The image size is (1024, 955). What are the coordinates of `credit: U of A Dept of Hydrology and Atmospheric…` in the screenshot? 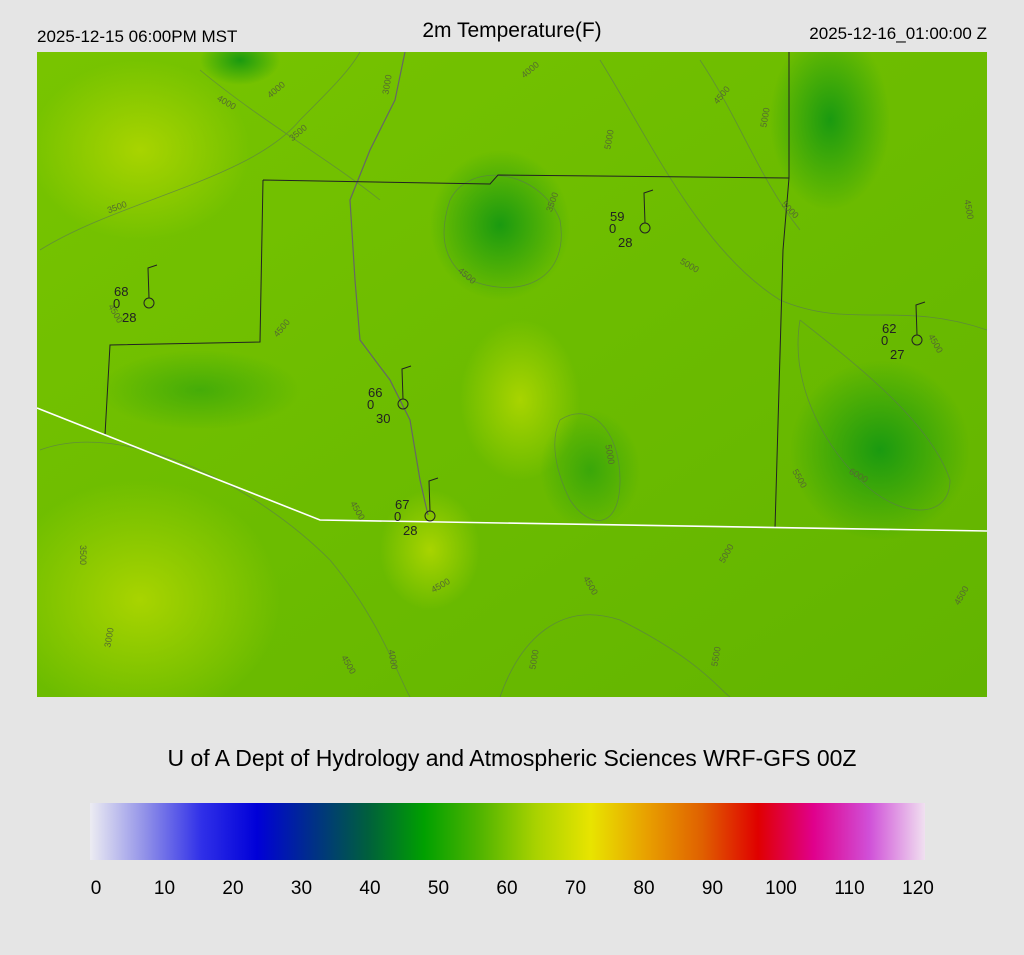 It's located at (511, 758).